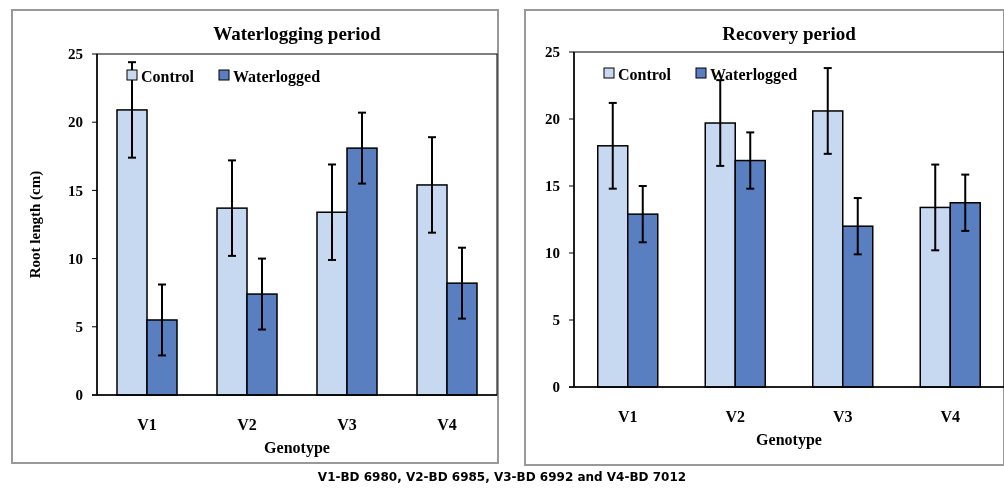  What do you see at coordinates (502, 477) in the screenshot?
I see `text: V1-BD 6980, V2-BD 6985, V3-BD 6992 and V4-BD 7012` at bounding box center [502, 477].